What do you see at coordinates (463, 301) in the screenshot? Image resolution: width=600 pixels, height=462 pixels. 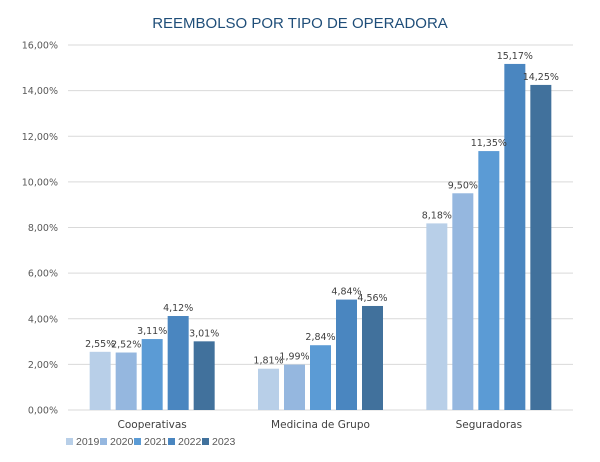 I see `bar-seguradoras-2020` at bounding box center [463, 301].